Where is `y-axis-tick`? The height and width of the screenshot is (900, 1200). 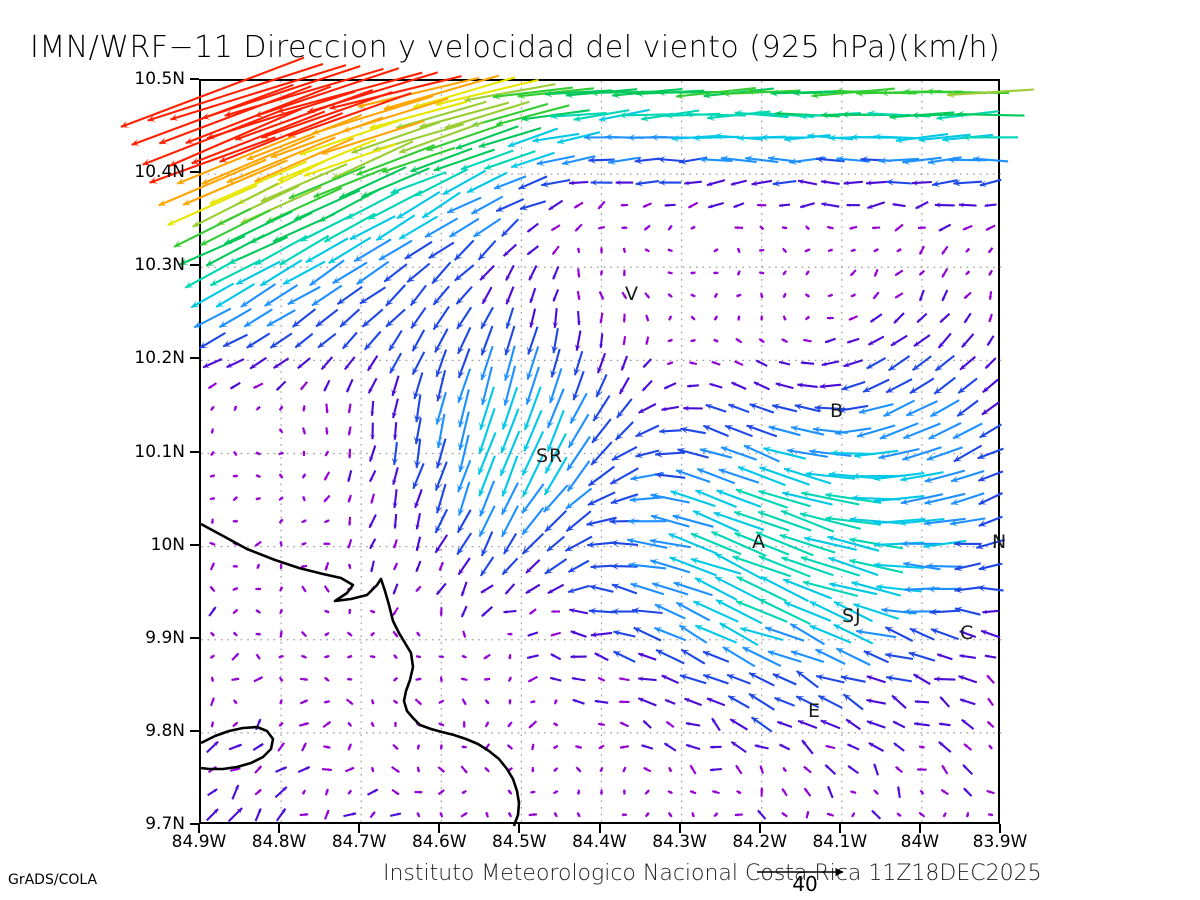
y-axis-tick is located at coordinates (194, 730).